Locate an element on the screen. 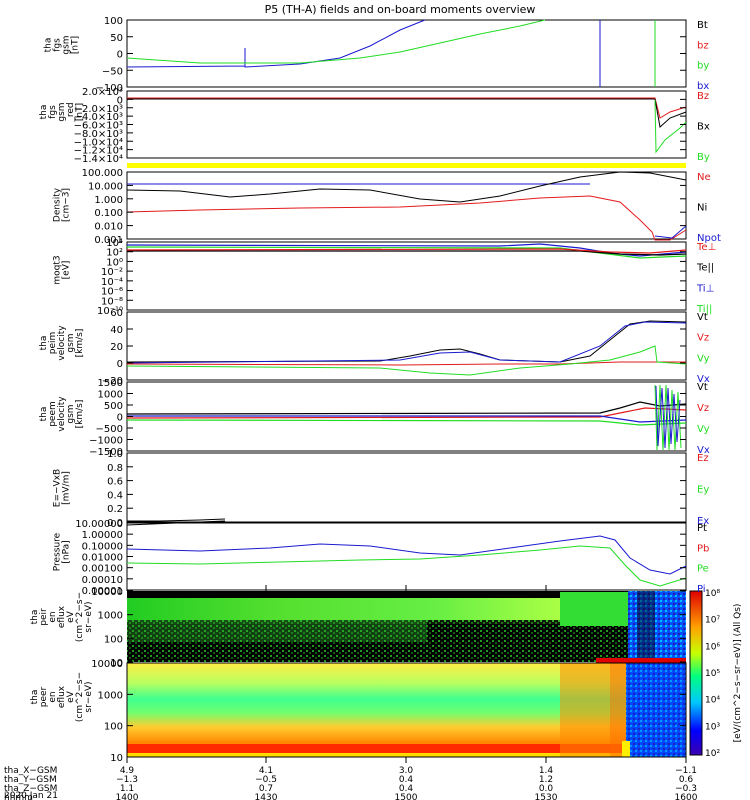  y-label-line: peir is located at coordinates (44, 617).